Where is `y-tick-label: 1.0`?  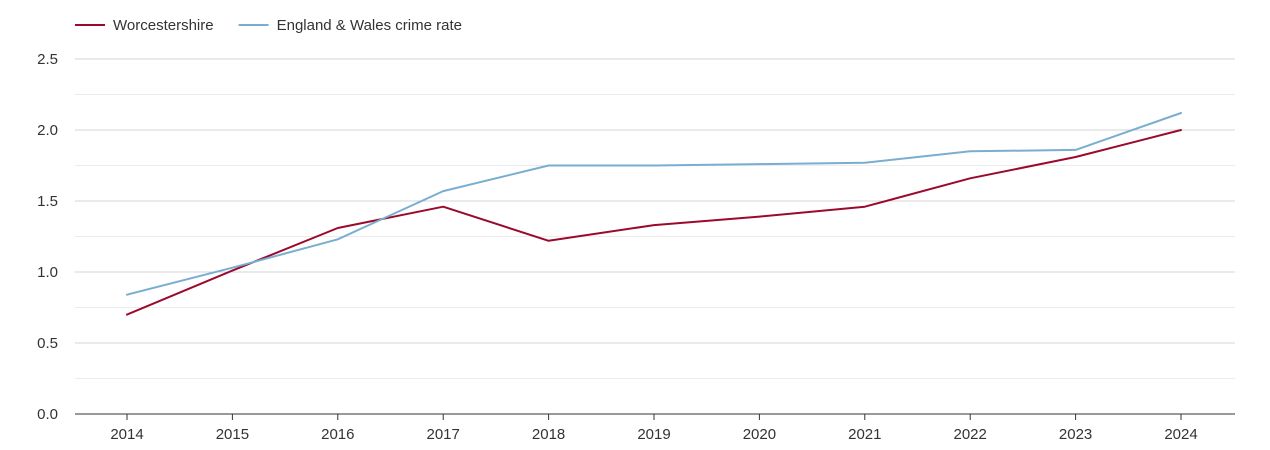 y-tick-label: 1.0 is located at coordinates (47, 272).